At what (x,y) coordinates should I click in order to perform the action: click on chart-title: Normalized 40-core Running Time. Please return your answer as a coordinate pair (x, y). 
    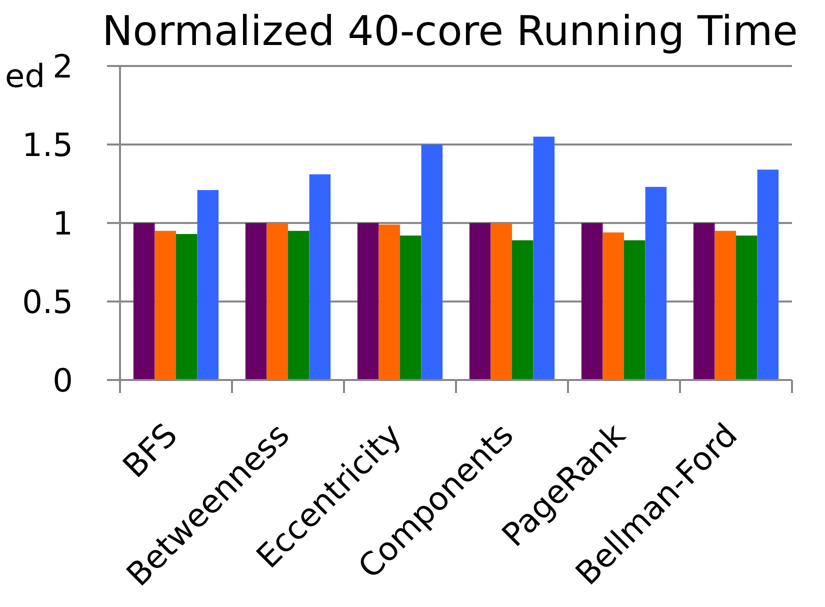
    Looking at the image, I should click on (450, 31).